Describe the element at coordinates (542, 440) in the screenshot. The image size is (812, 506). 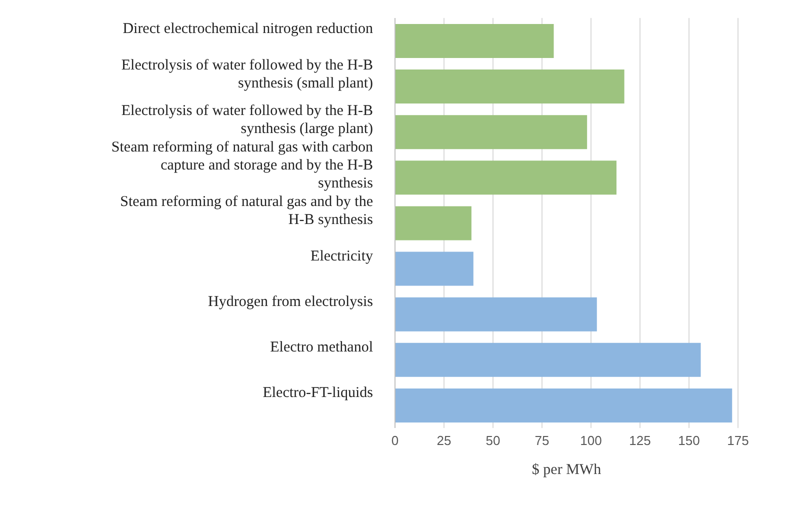
I see `x-tick-label: 75` at that location.